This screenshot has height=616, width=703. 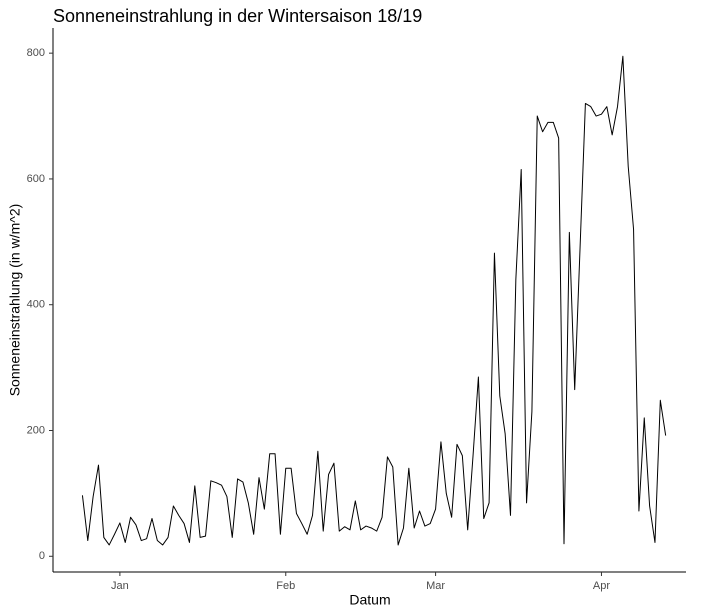 What do you see at coordinates (36, 430) in the screenshot?
I see `y-tick-label: 200` at bounding box center [36, 430].